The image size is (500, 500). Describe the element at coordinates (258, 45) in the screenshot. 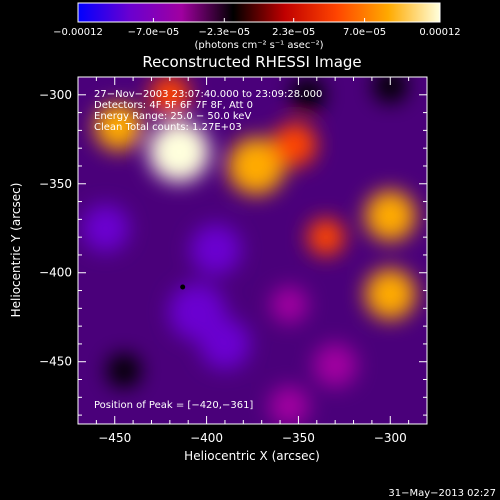

I see `colorbar-units-label: (photons cm⁻² s⁻¹ asec⁻²)` at that location.